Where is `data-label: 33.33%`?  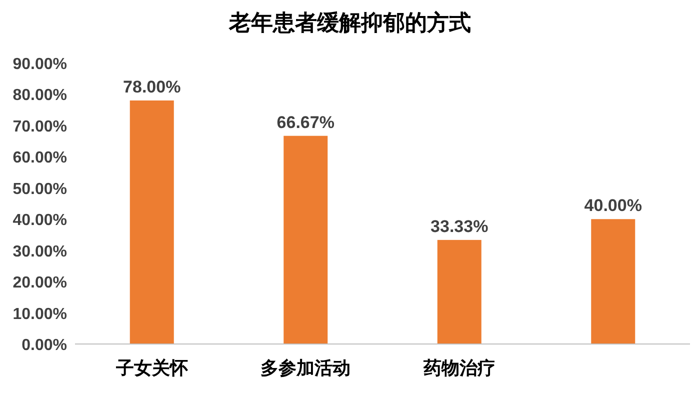
data-label: 33.33% is located at coordinates (459, 226).